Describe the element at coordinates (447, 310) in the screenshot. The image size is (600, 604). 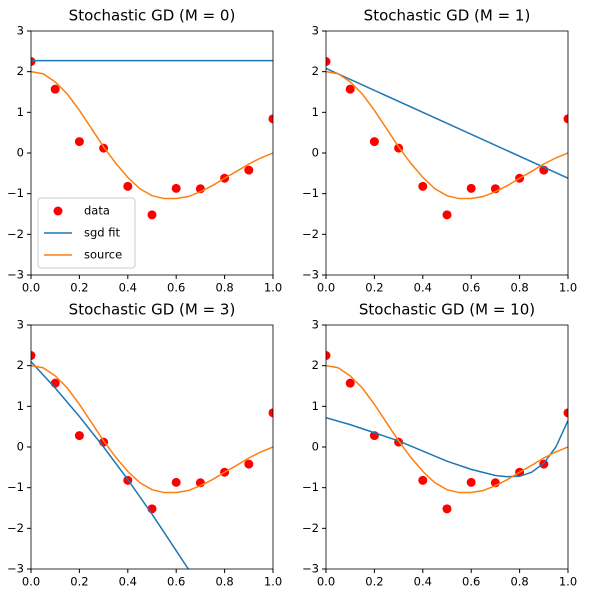
I see `subplot-title: Stochastic GD (M = 10)` at that location.